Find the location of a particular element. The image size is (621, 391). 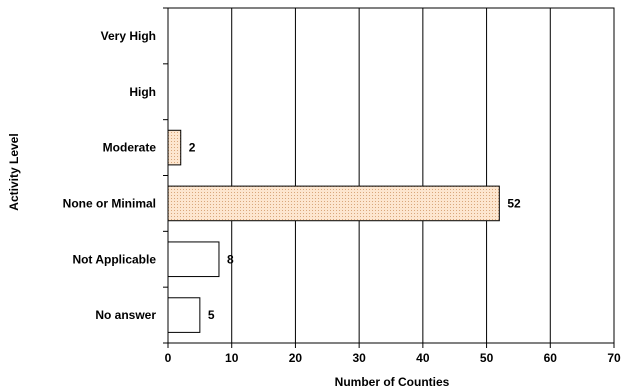

x-tick-label: 20 is located at coordinates (296, 358).